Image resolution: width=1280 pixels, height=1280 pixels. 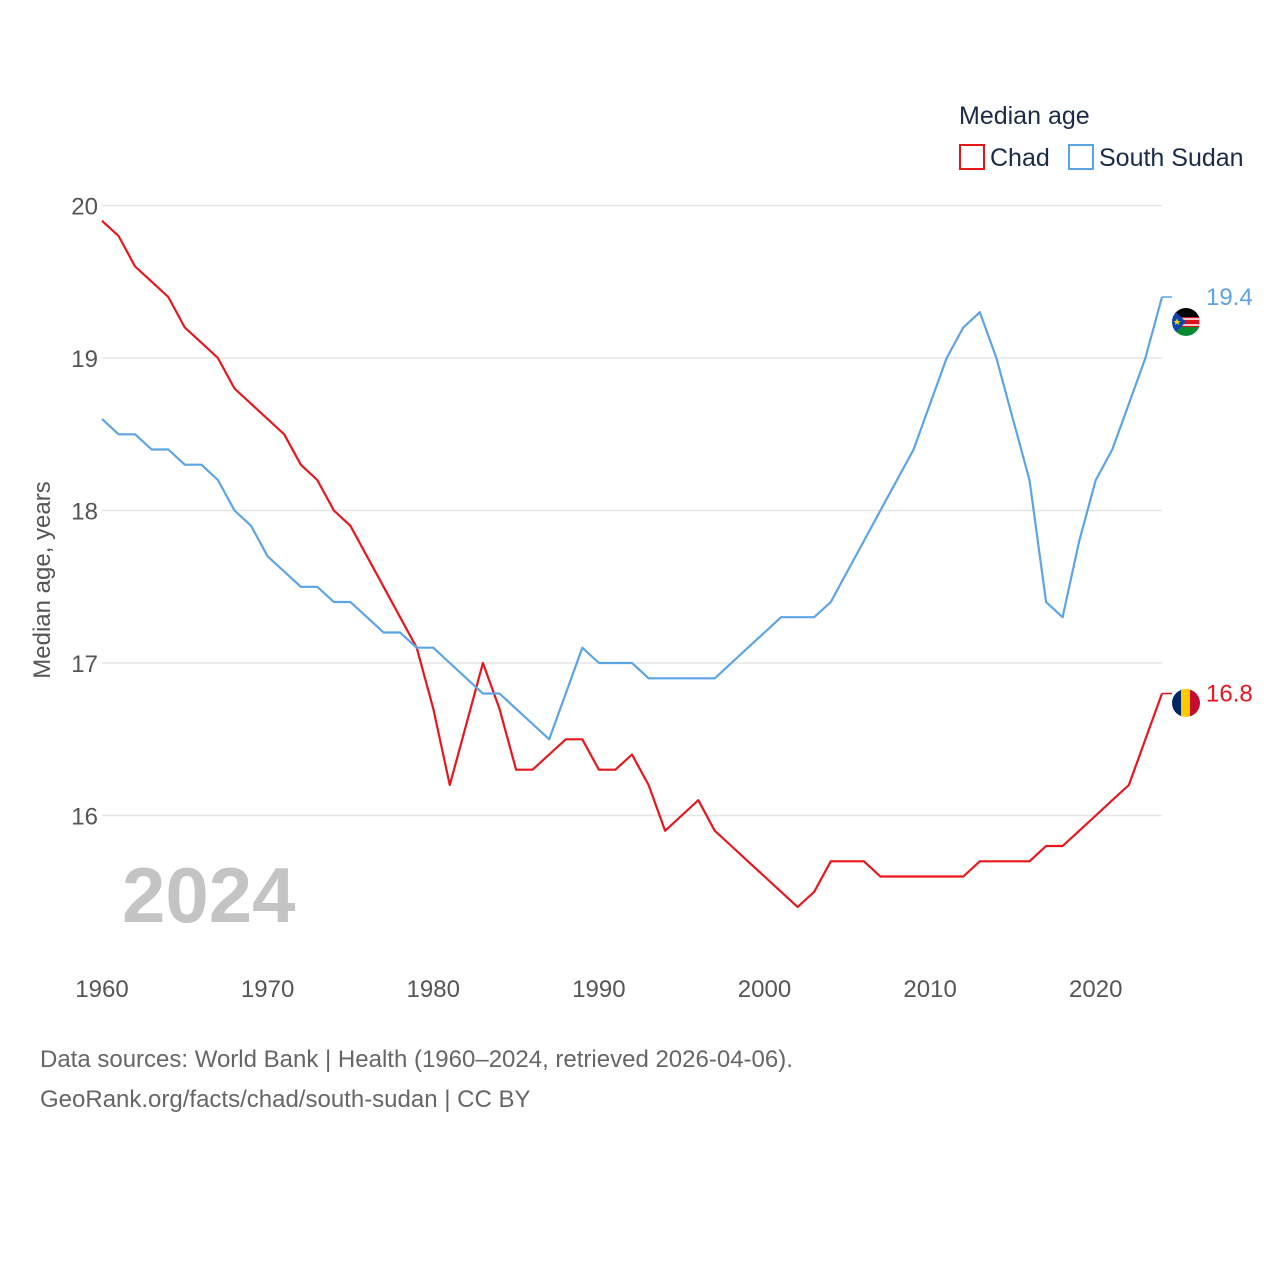 What do you see at coordinates (1095, 989) in the screenshot?
I see `x-tick-label: 2020` at bounding box center [1095, 989].